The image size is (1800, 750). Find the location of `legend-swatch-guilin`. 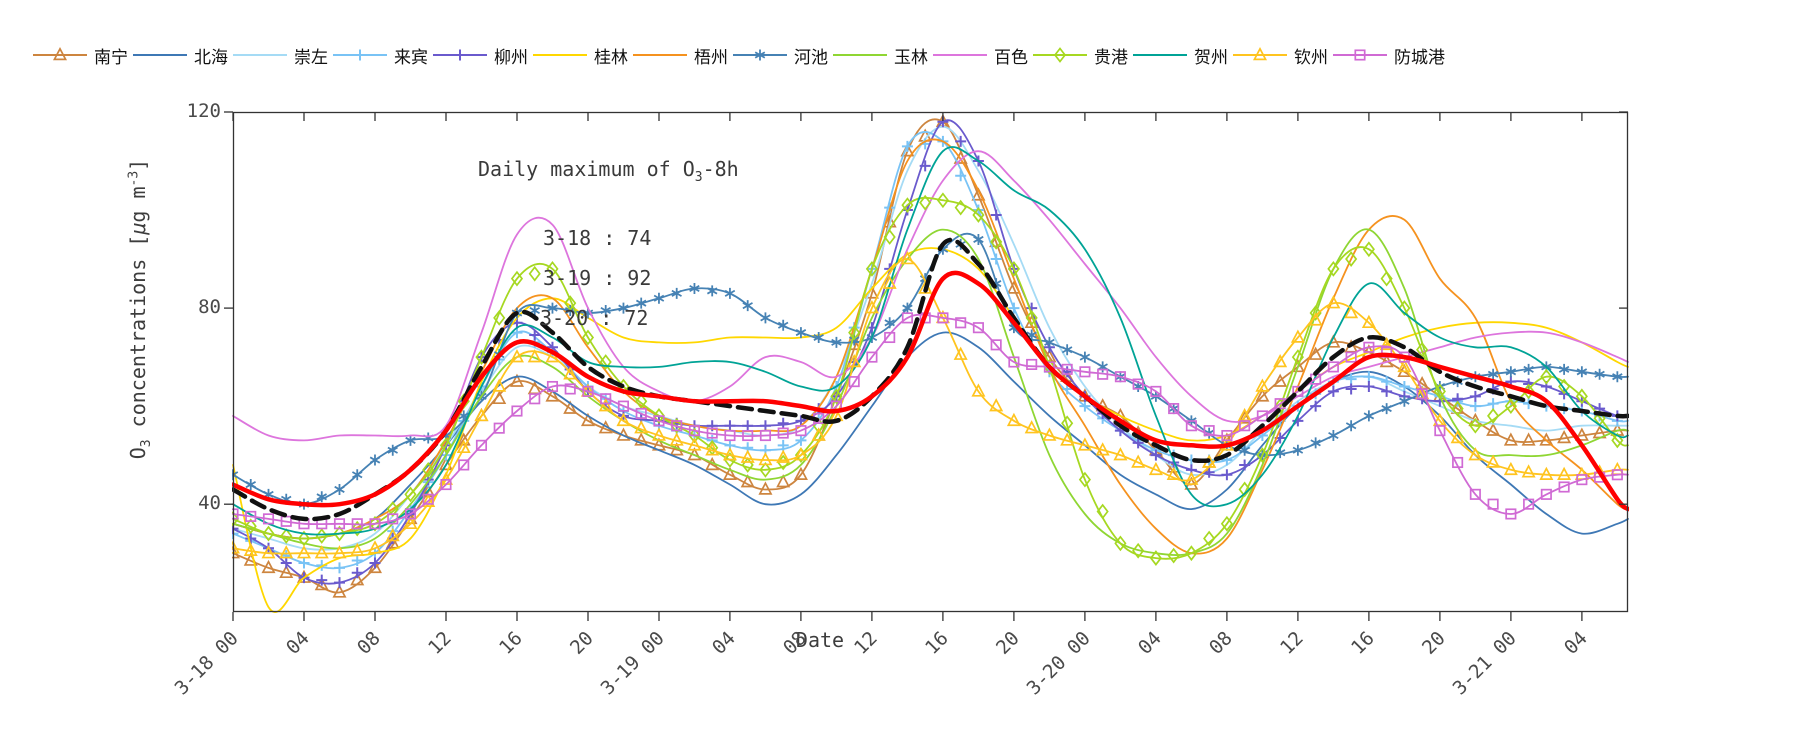

legend-swatch-guilin is located at coordinates (560, 55).